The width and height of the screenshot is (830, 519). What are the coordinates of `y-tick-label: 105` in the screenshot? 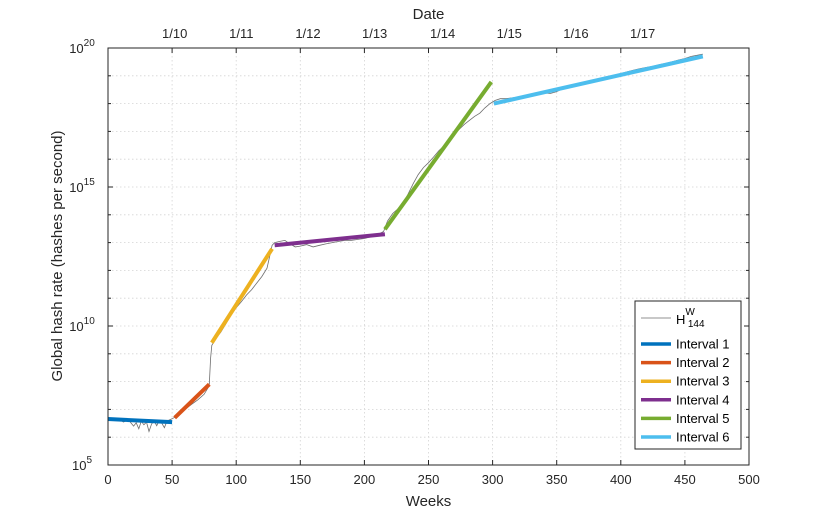 It's located at (82, 464).